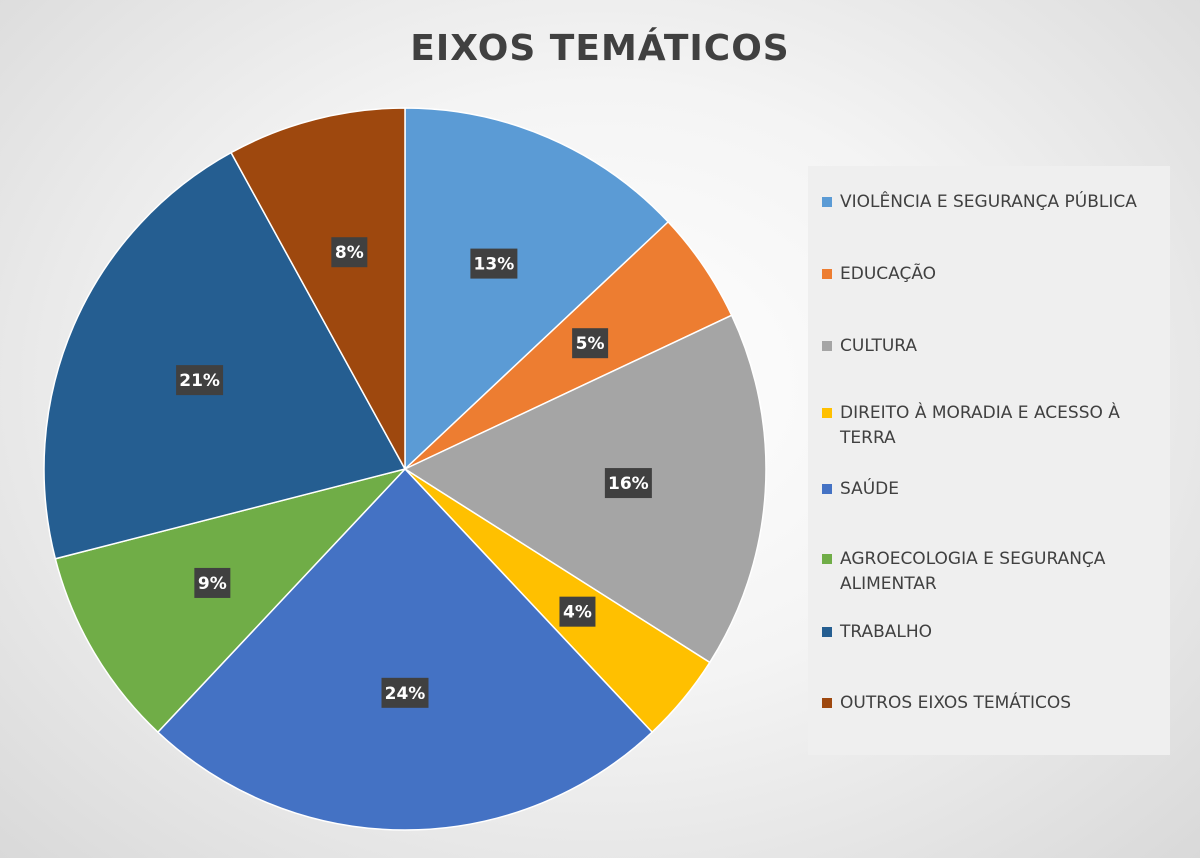 This screenshot has height=858, width=1200. I want to click on legend-label-6: TRABALHO, so click(886, 632).